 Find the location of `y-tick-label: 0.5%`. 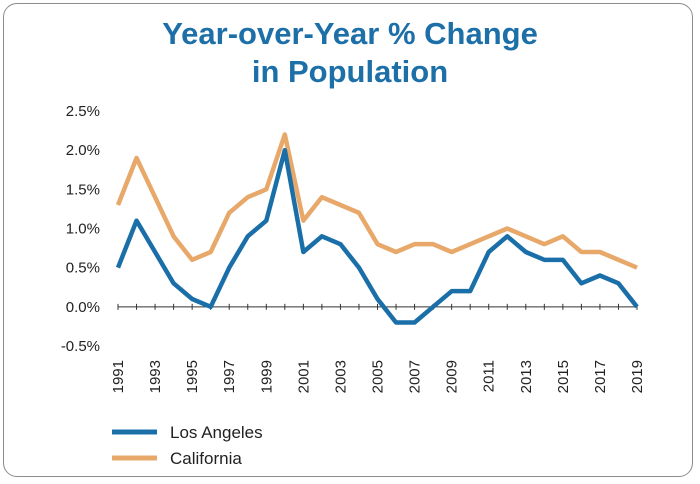

y-tick-label: 0.5% is located at coordinates (83, 268).